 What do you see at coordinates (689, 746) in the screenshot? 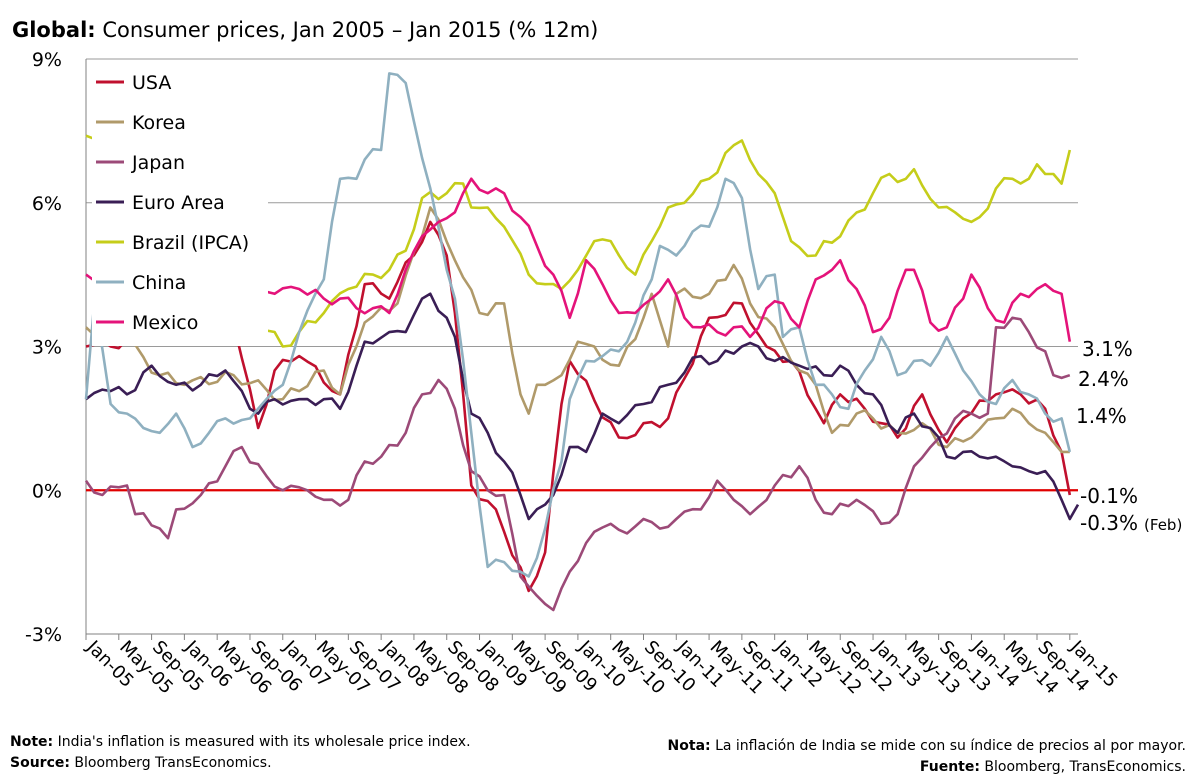
I see `note-spanish-label: Nota:` at bounding box center [689, 746].